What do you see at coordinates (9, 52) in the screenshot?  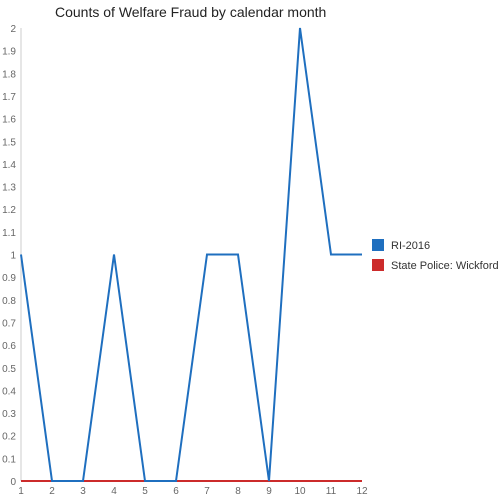 I see `y-tick-label: 1.9` at bounding box center [9, 52].